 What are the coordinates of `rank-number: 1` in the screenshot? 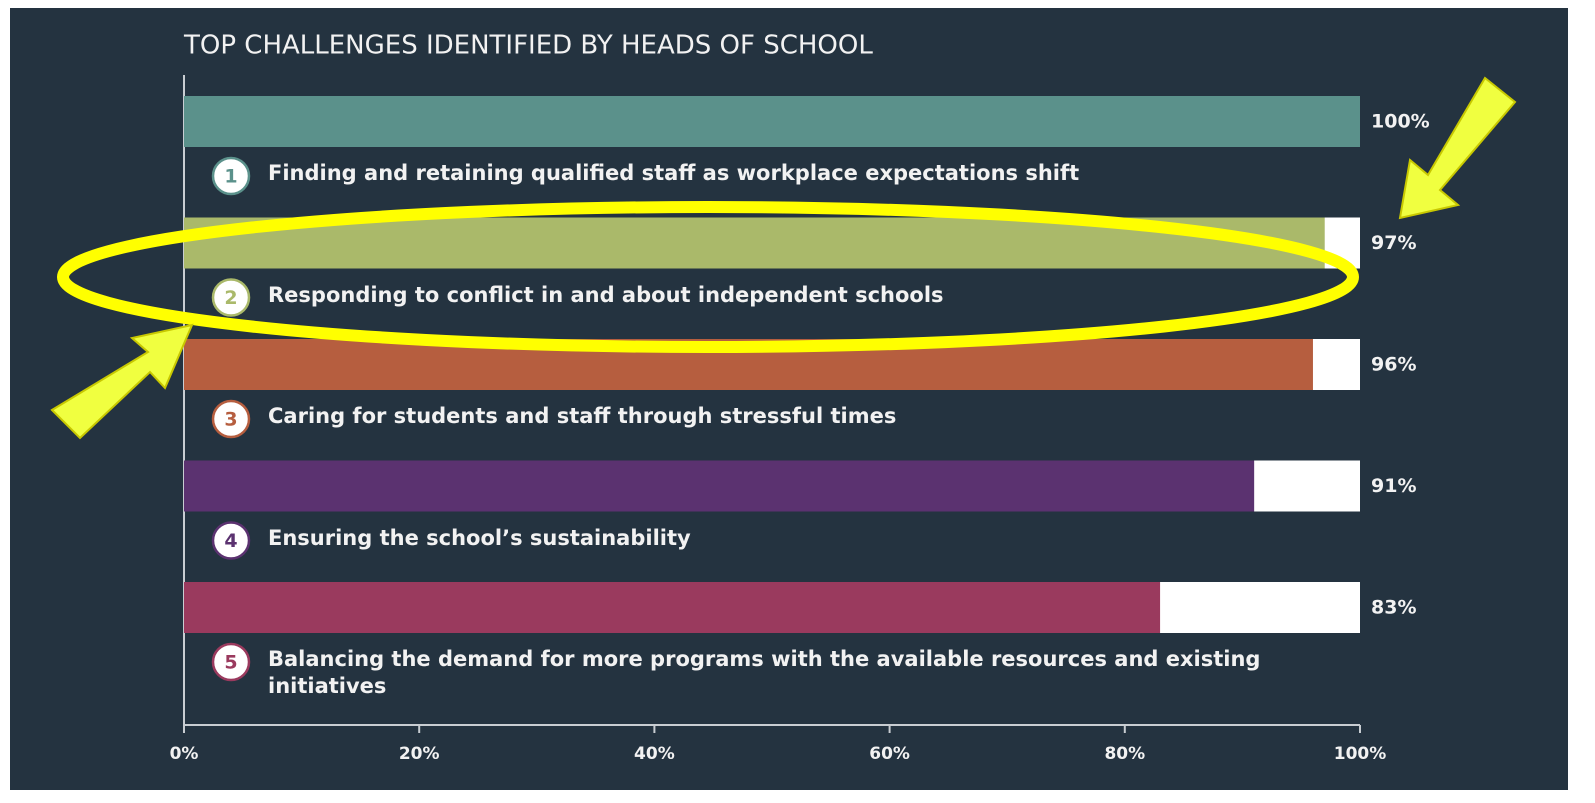 It's located at (230, 177).